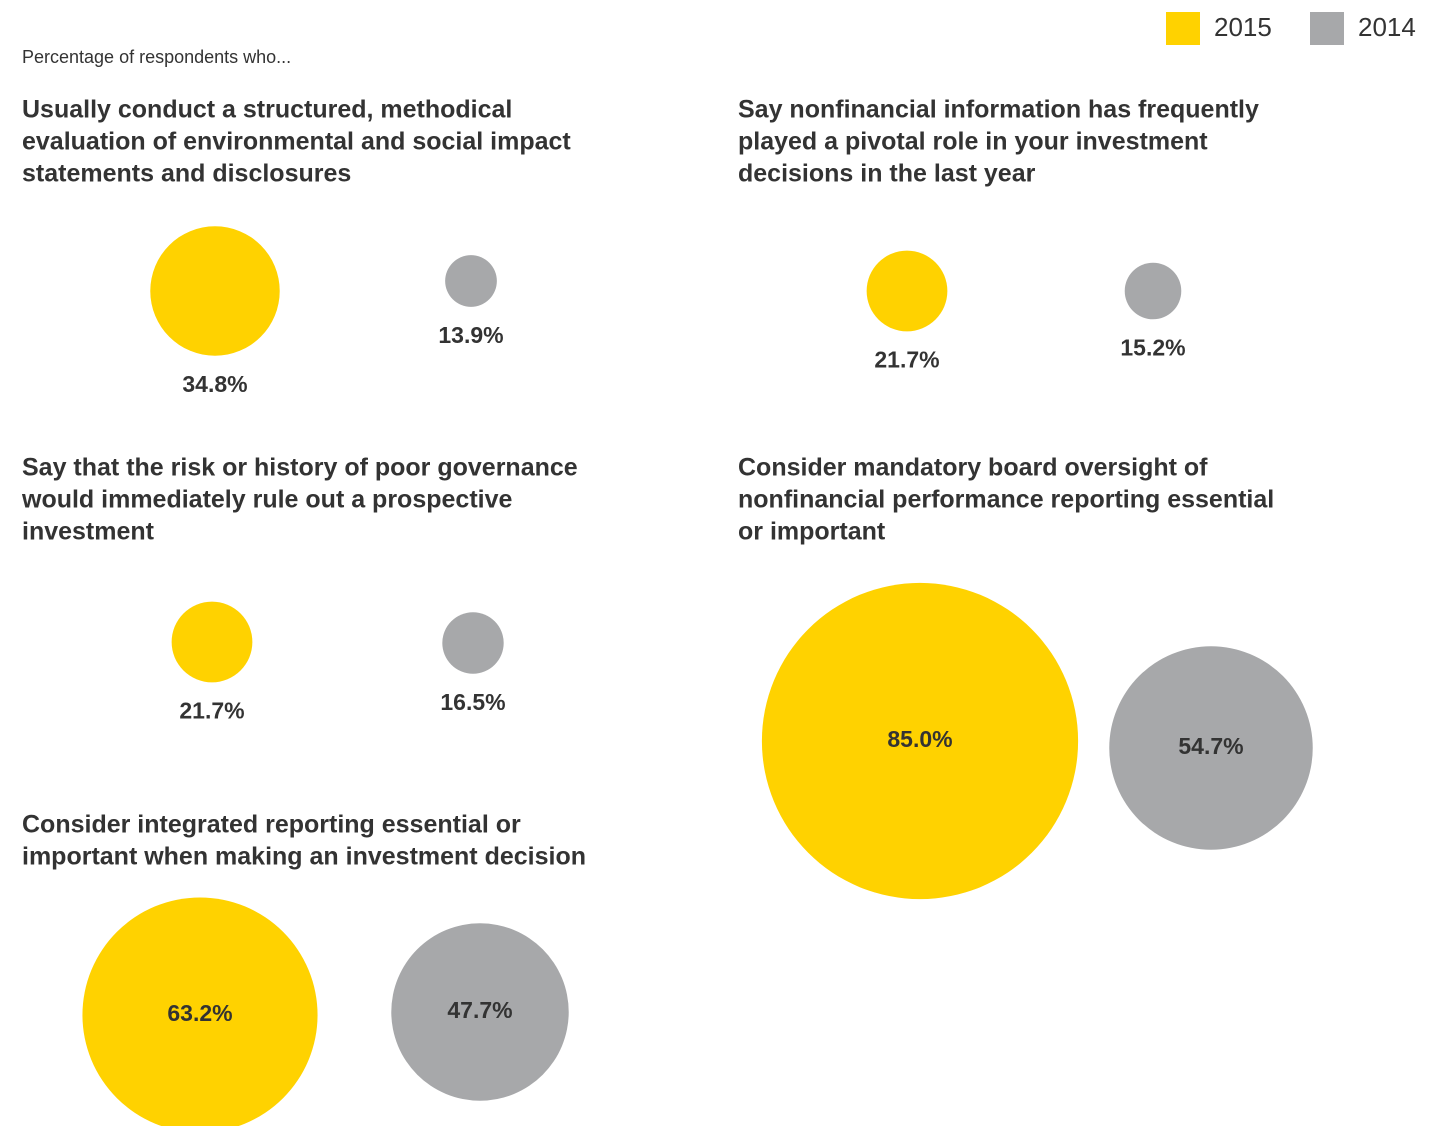  Describe the element at coordinates (812, 532) in the screenshot. I see `panel-title: or important` at that location.